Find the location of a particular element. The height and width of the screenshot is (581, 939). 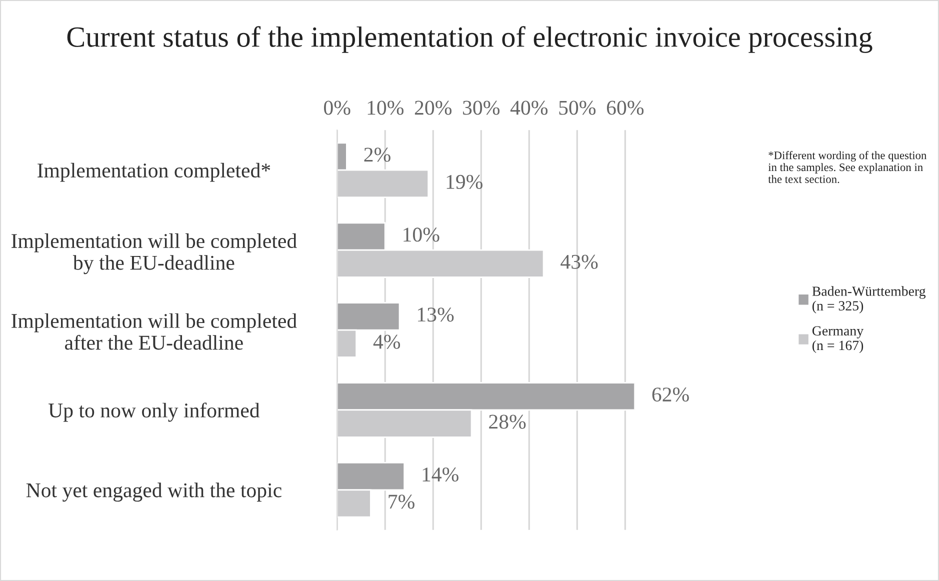

x-tick-label: 0% is located at coordinates (337, 107).